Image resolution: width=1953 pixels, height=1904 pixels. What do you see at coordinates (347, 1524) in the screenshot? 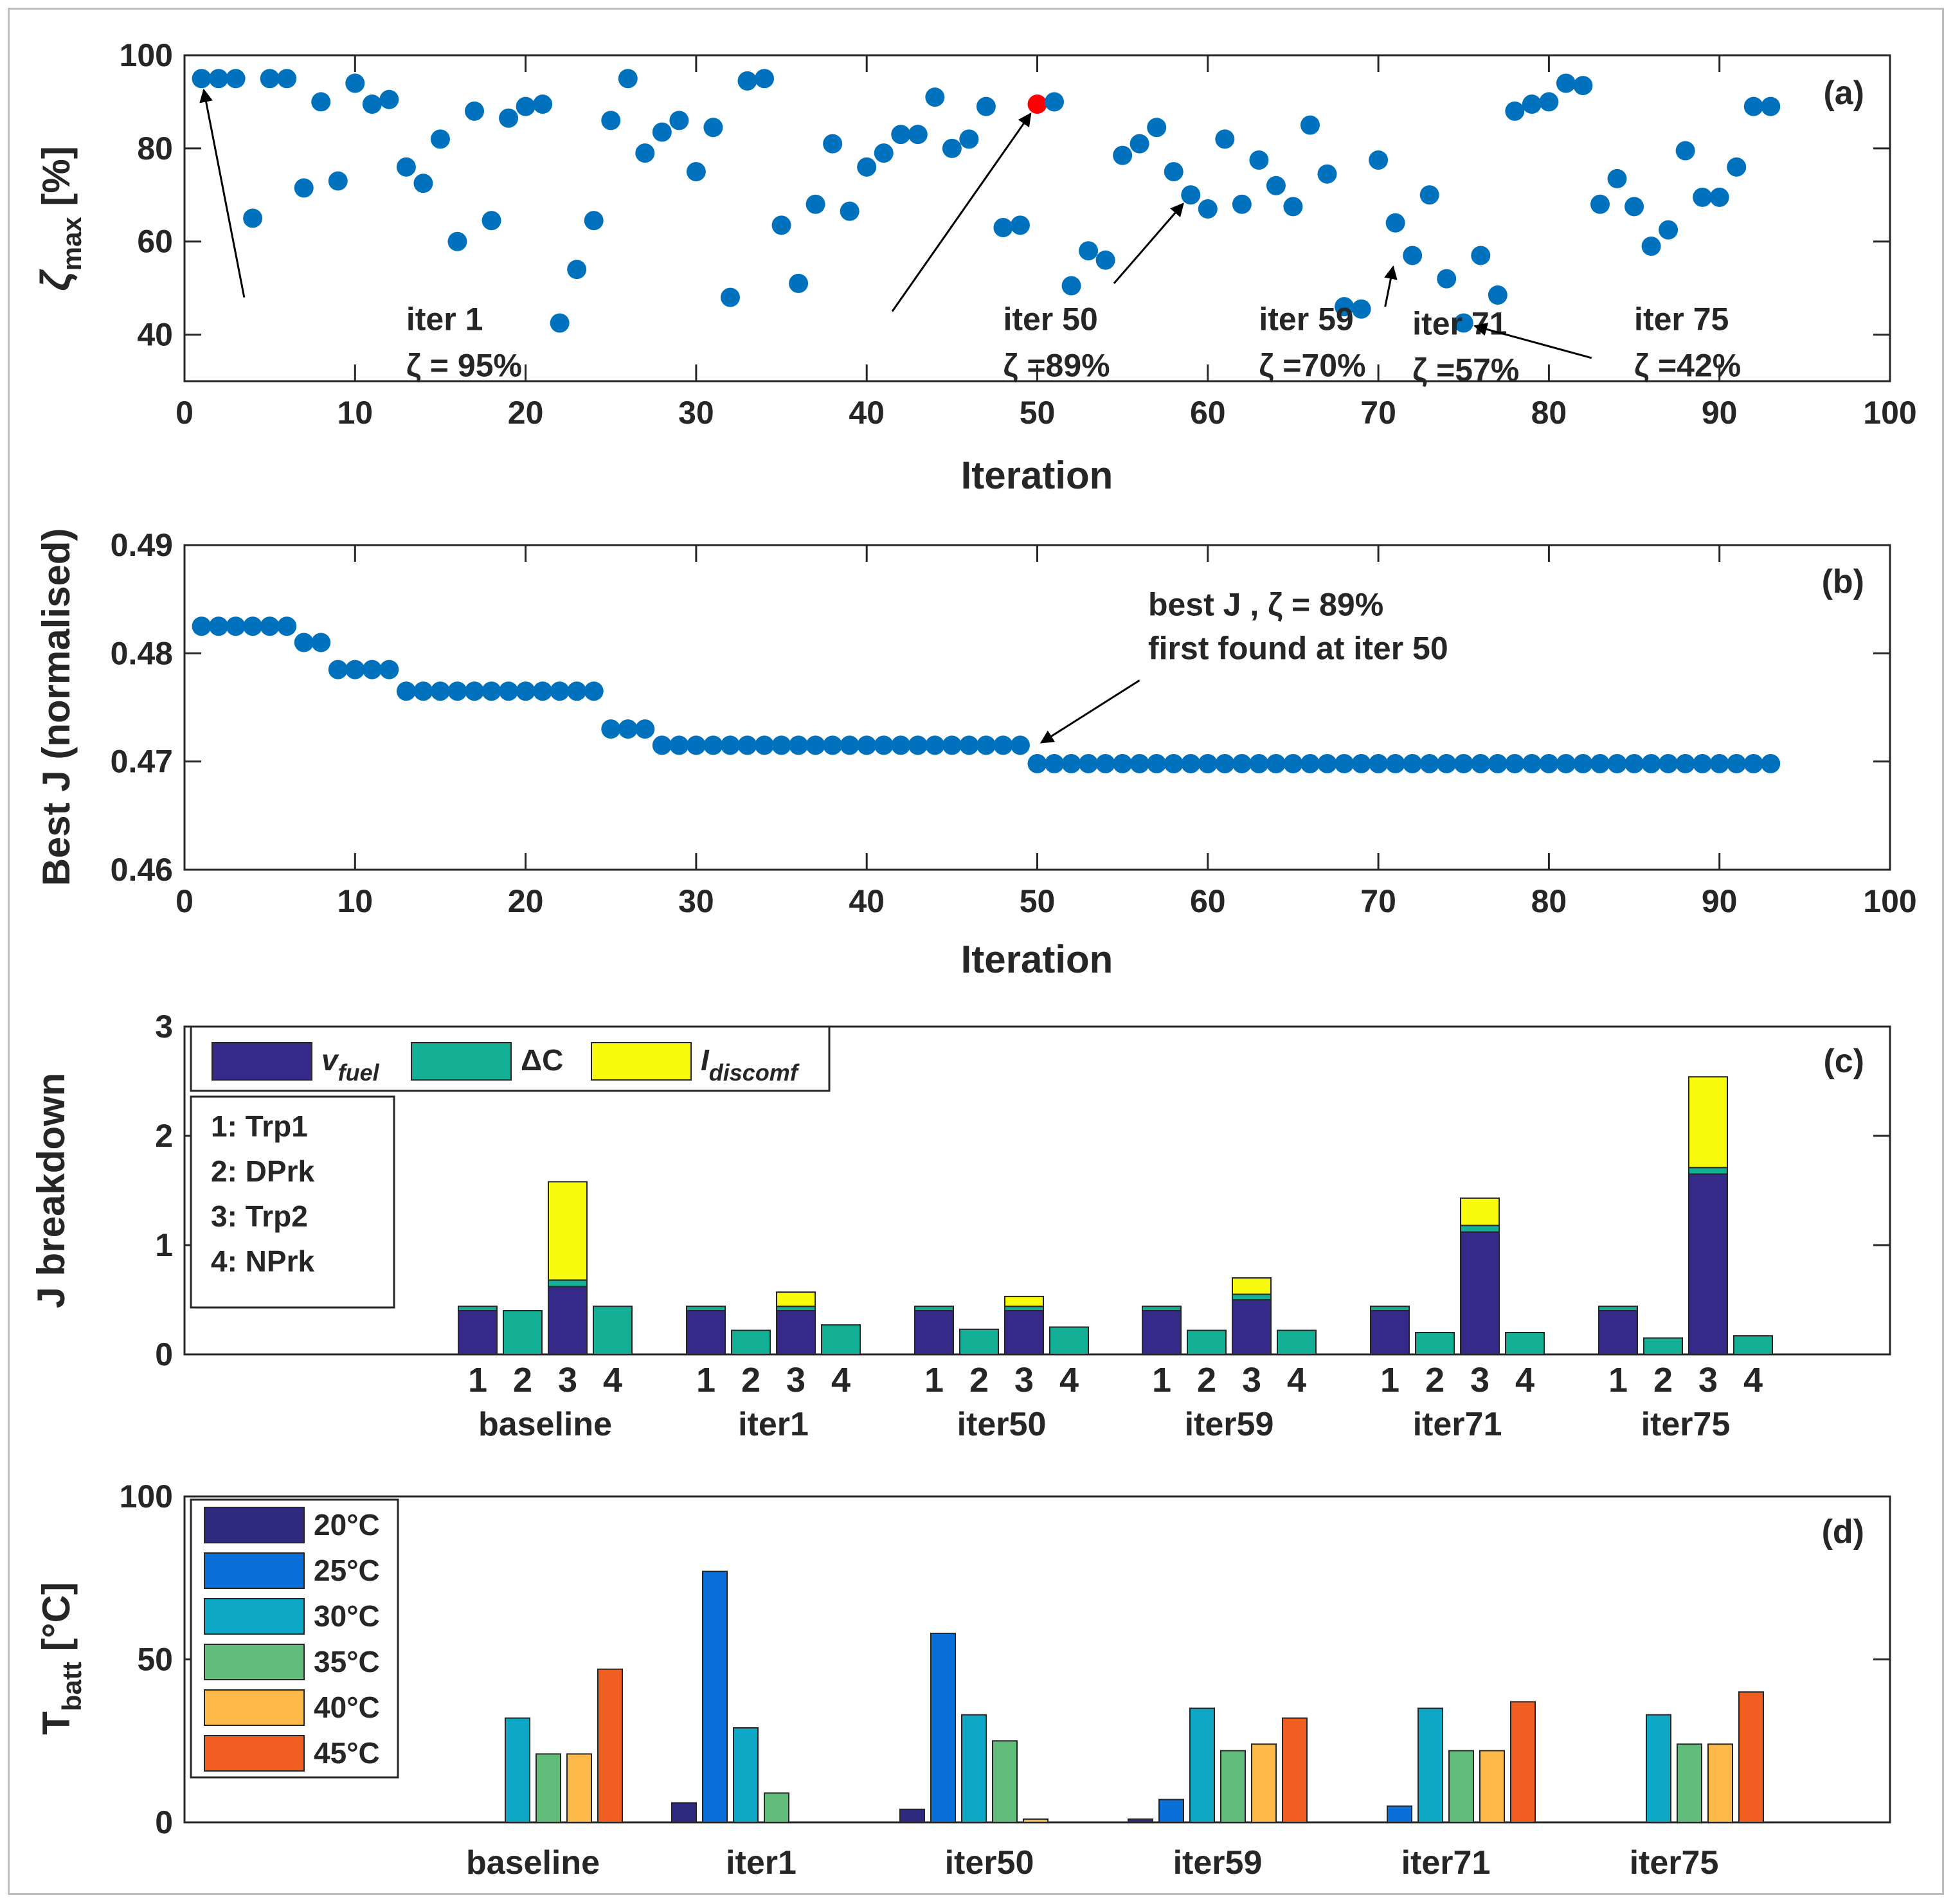
I see `legend-label: 20°C` at bounding box center [347, 1524].